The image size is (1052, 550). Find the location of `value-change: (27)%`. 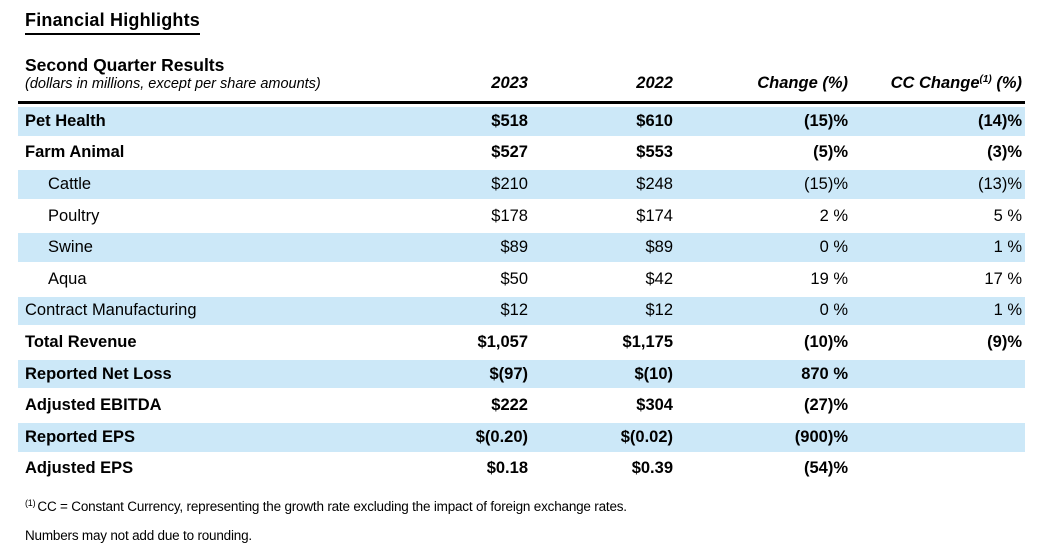

value-change: (27)% is located at coordinates (825, 405).